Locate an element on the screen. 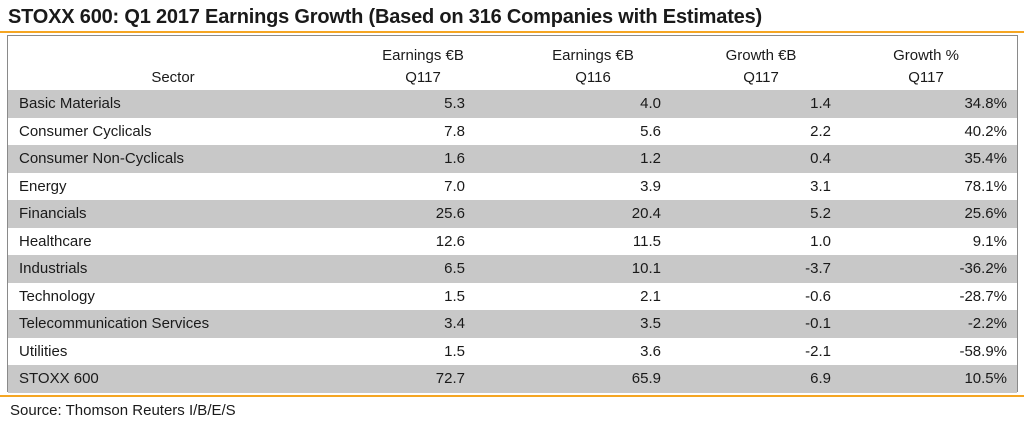 The image size is (1024, 426). header-growth-pct-line1: Growth % is located at coordinates (926, 55).